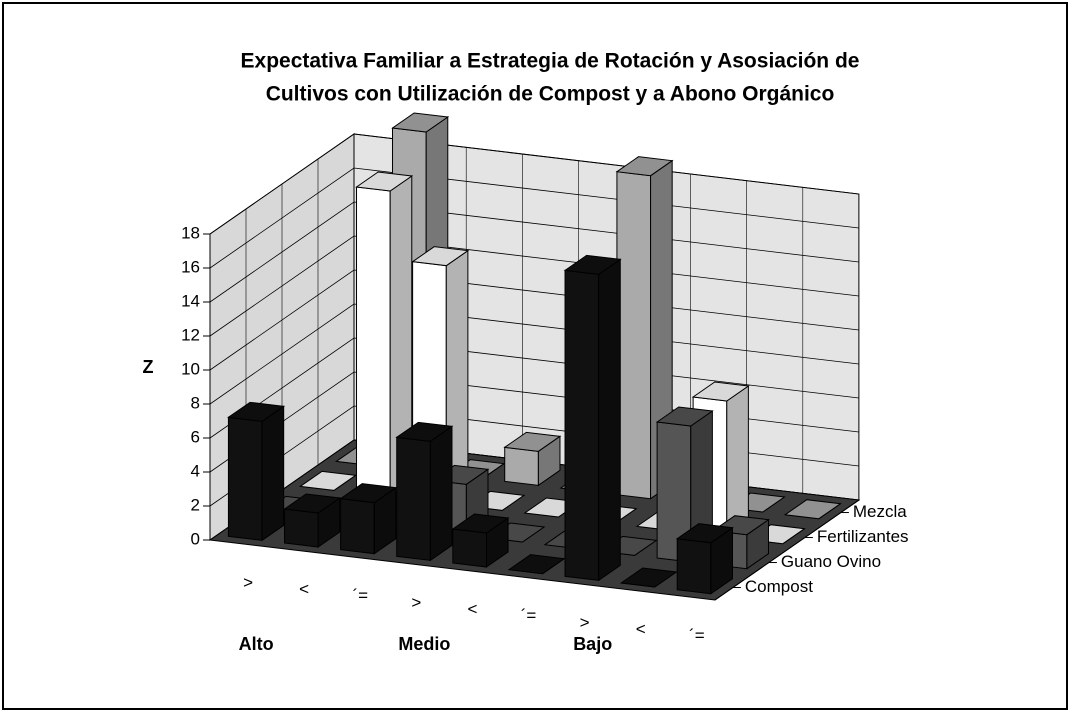 This screenshot has height=713, width=1072. I want to click on z-tick-label: 18, so click(190, 232).